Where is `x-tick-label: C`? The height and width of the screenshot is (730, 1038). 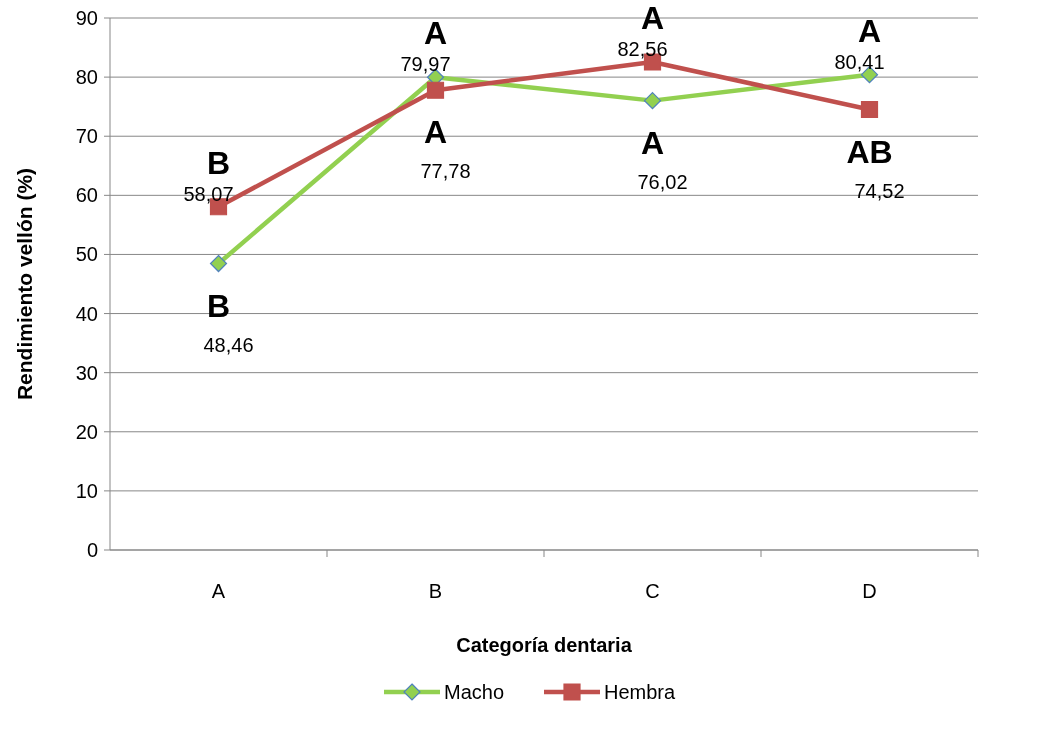 x-tick-label: C is located at coordinates (652, 591).